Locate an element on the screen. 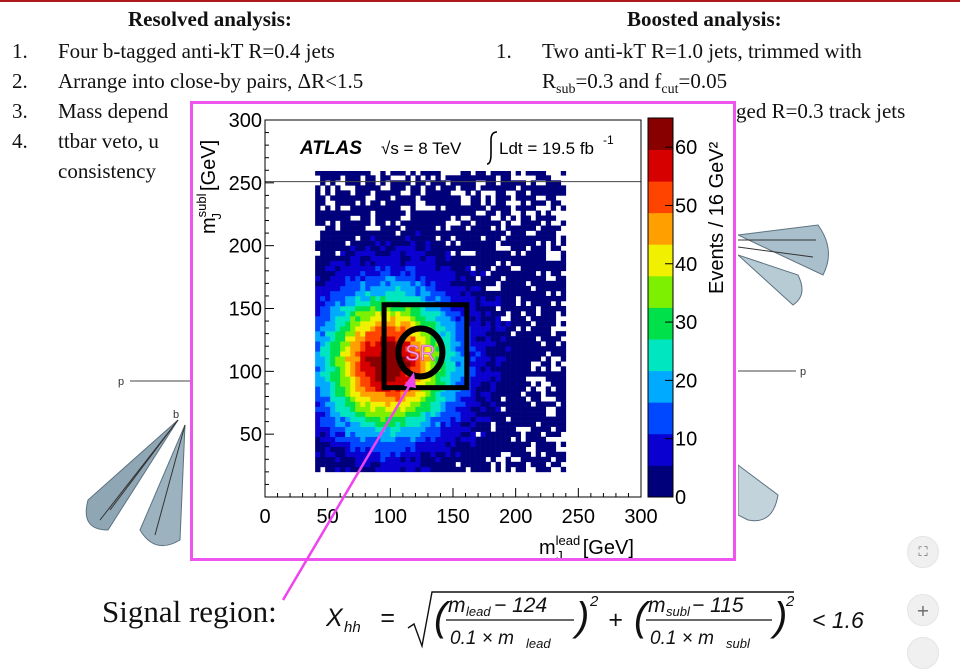 This screenshot has height=669, width=960. zoom-in-button: + is located at coordinates (923, 610).